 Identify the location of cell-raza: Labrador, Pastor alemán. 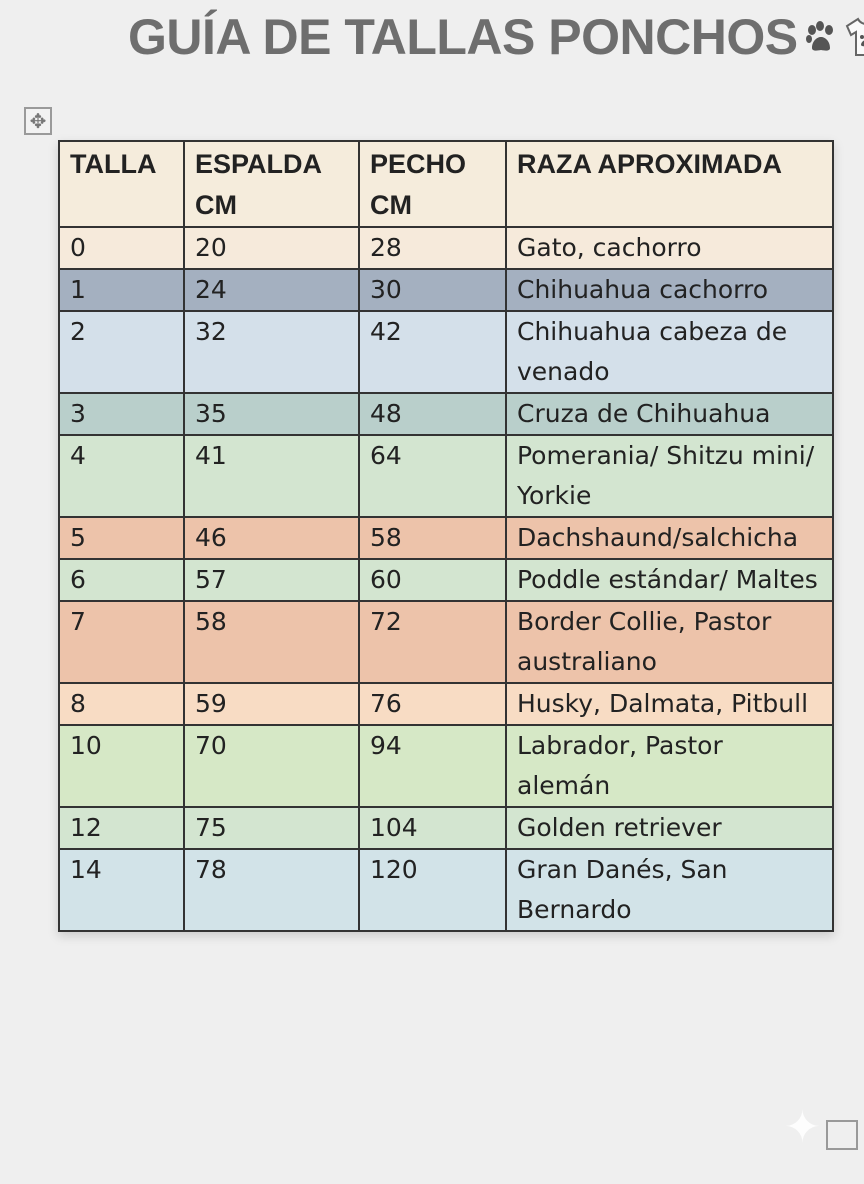
(669, 766).